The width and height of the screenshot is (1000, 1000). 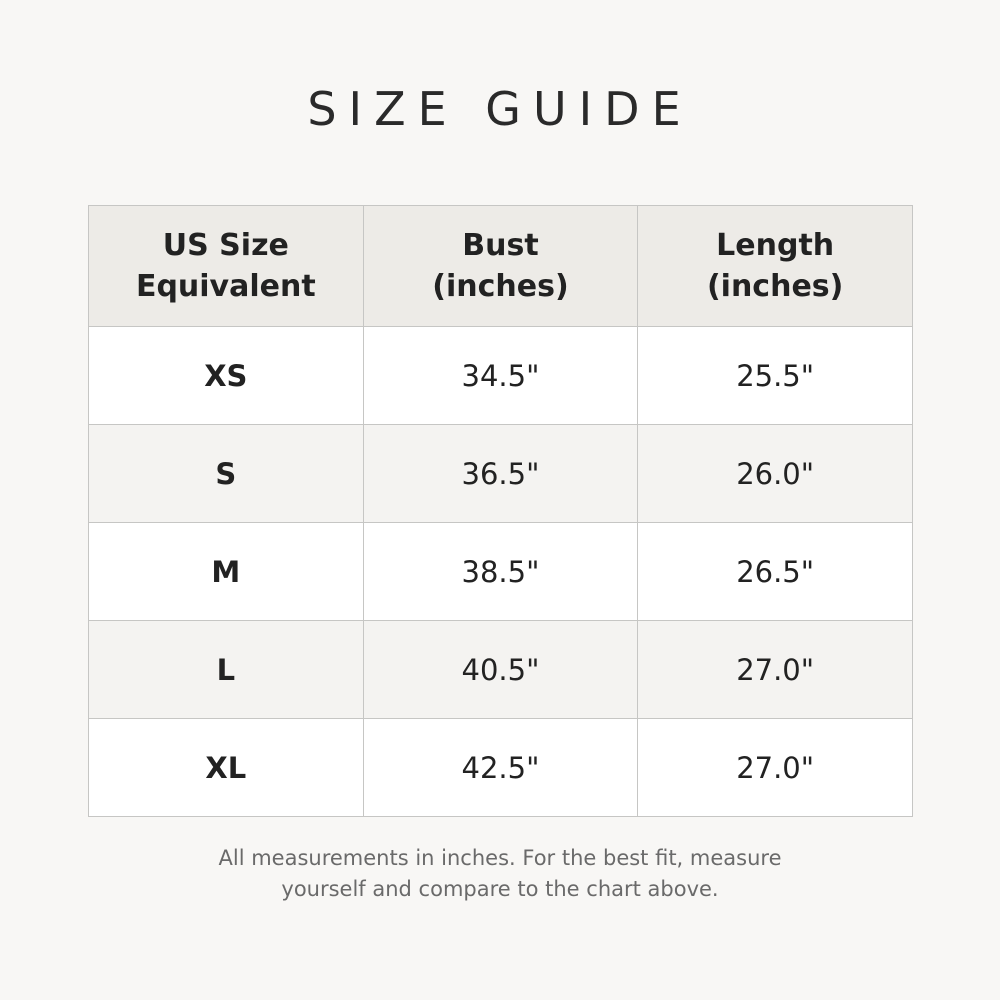 What do you see at coordinates (775, 473) in the screenshot?
I see `length-cell: 26.0"` at bounding box center [775, 473].